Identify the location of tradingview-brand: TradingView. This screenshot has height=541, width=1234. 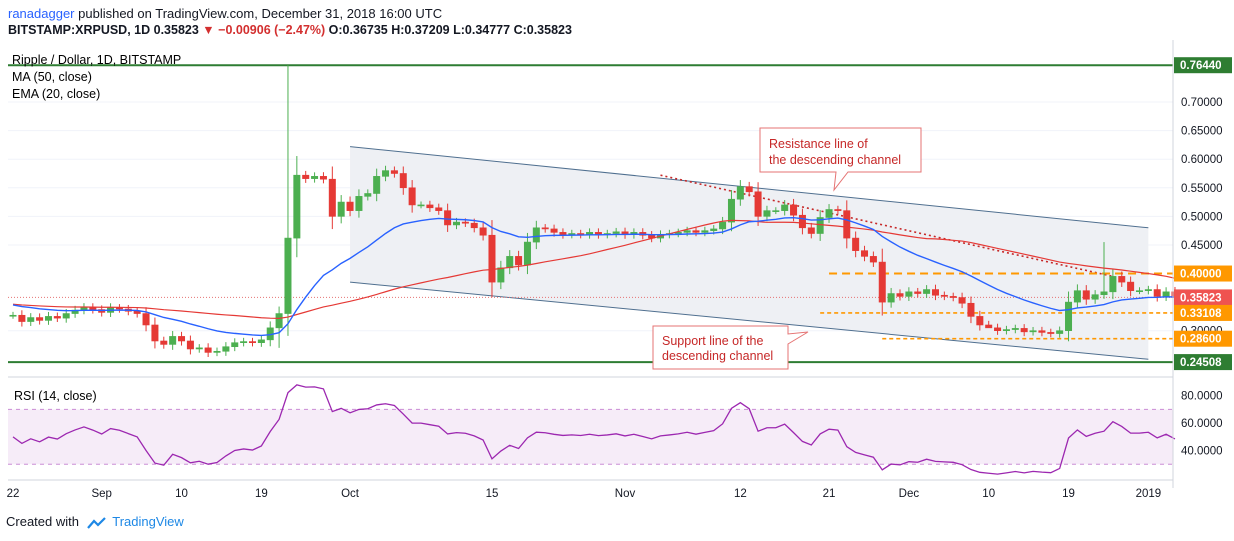
(148, 521).